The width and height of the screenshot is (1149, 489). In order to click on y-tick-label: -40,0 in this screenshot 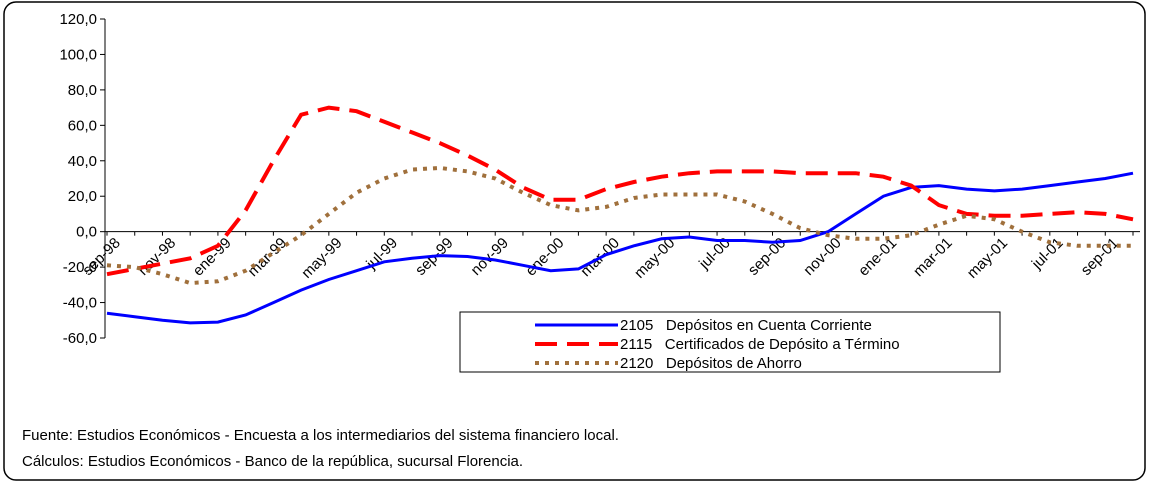, I will do `click(80, 303)`.